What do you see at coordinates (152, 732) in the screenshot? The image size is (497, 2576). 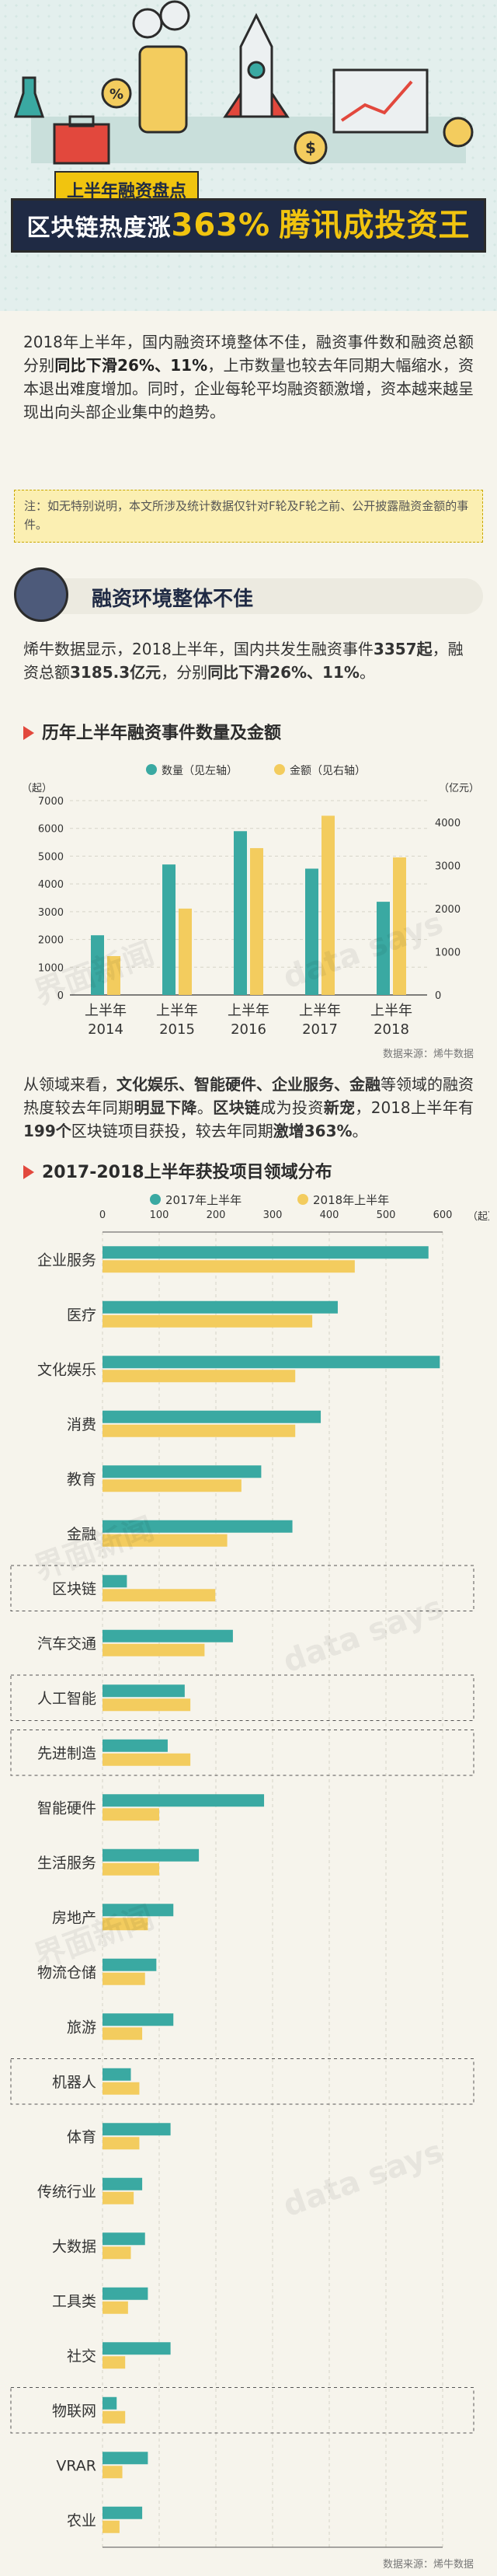 I see `chart1-title: 历年上半年融资事件数量及金额` at bounding box center [152, 732].